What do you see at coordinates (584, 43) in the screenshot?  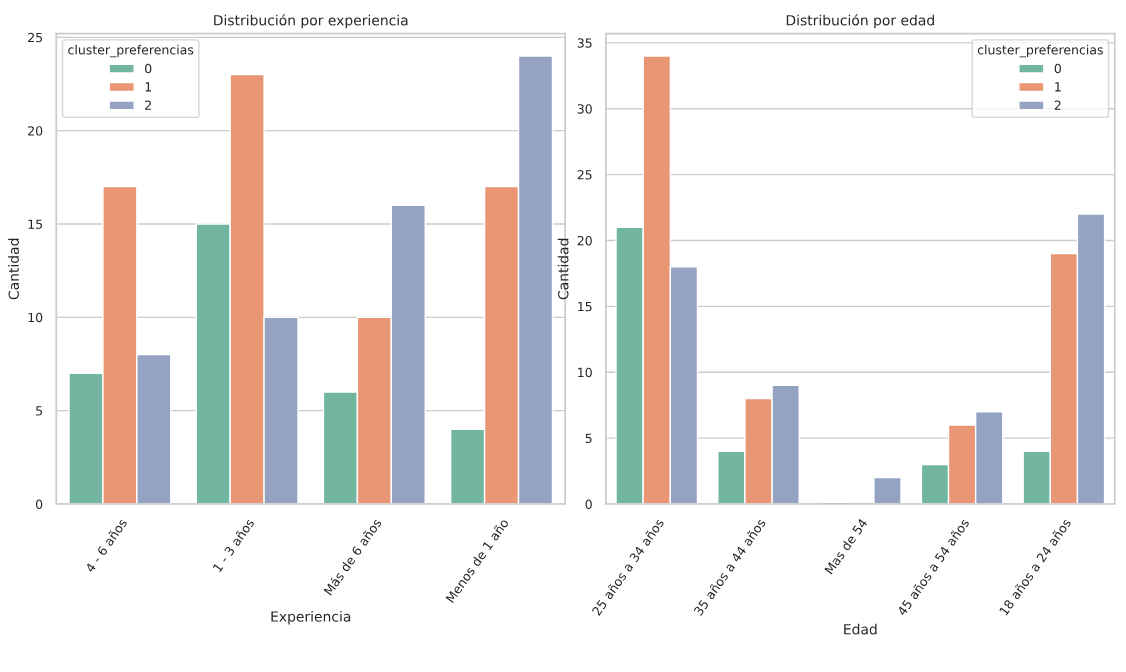 I see `y-tick-label: 35` at bounding box center [584, 43].